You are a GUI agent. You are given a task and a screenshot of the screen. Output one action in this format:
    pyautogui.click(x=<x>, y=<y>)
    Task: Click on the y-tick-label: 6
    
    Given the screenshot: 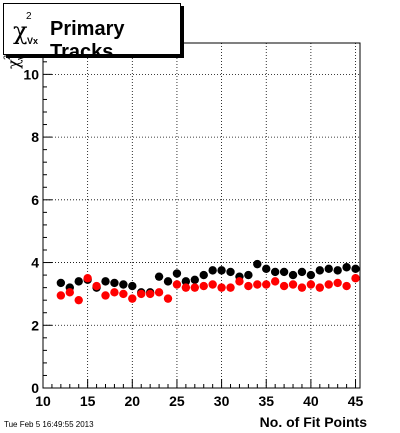 What is the action you would take?
    pyautogui.click(x=35, y=200)
    